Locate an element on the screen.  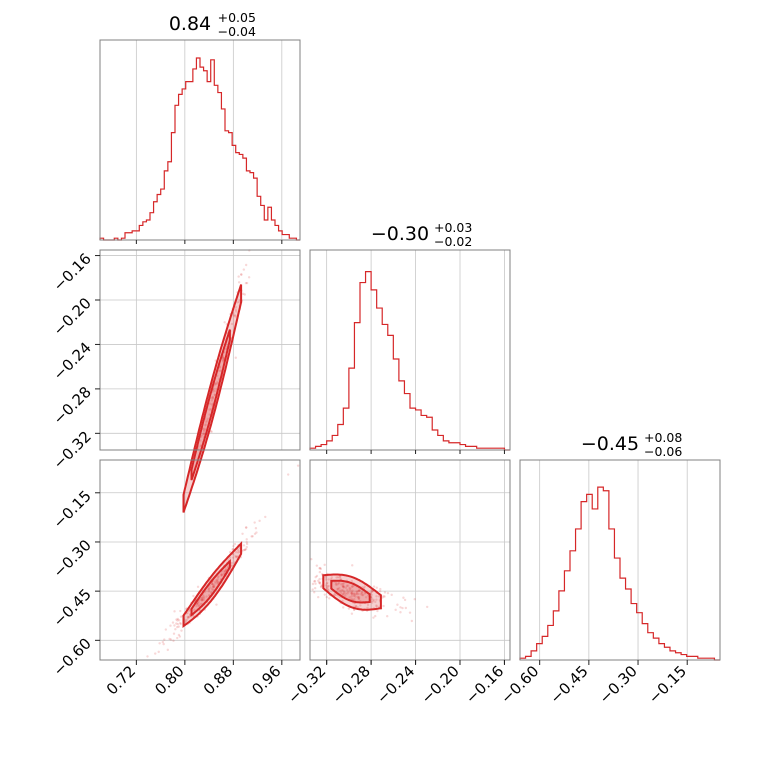
x-tick-label: −0.24 is located at coordinates (395, 684).